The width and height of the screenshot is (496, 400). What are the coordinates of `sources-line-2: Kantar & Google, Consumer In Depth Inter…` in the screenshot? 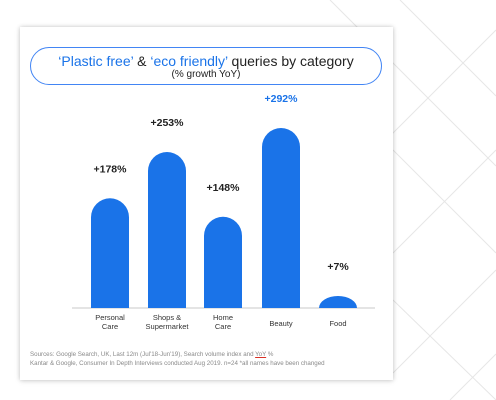 It's located at (177, 363).